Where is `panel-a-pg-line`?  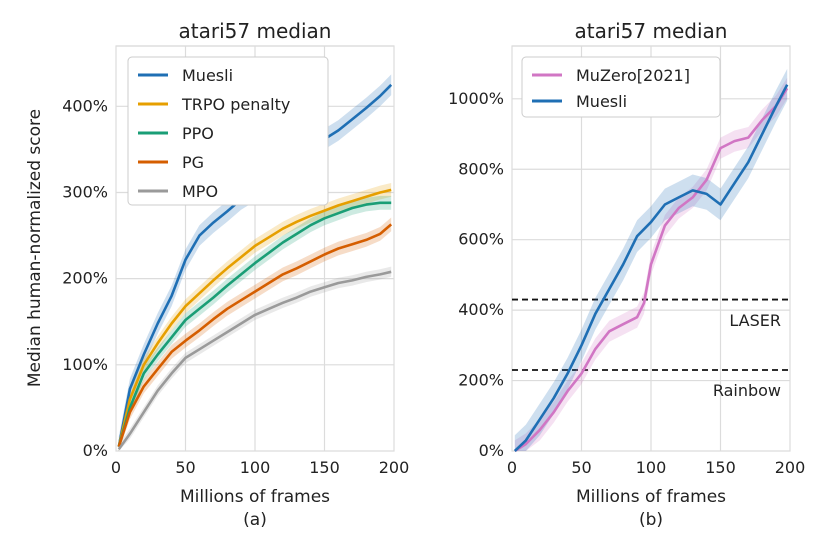
panel-a-pg-line is located at coordinates (255, 335).